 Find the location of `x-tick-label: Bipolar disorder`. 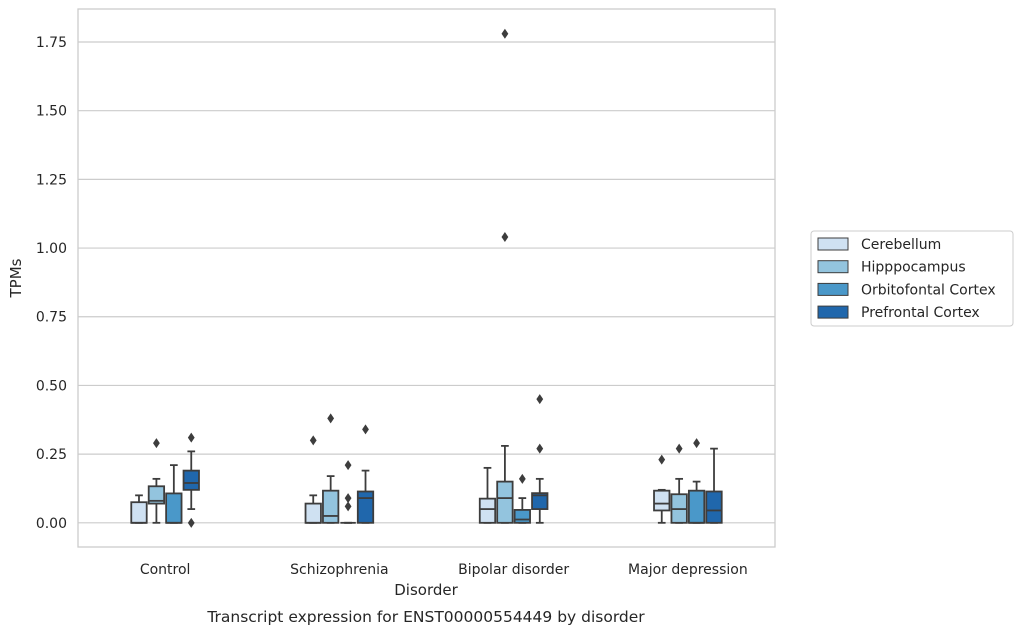

x-tick-label: Bipolar disorder is located at coordinates (513, 570).